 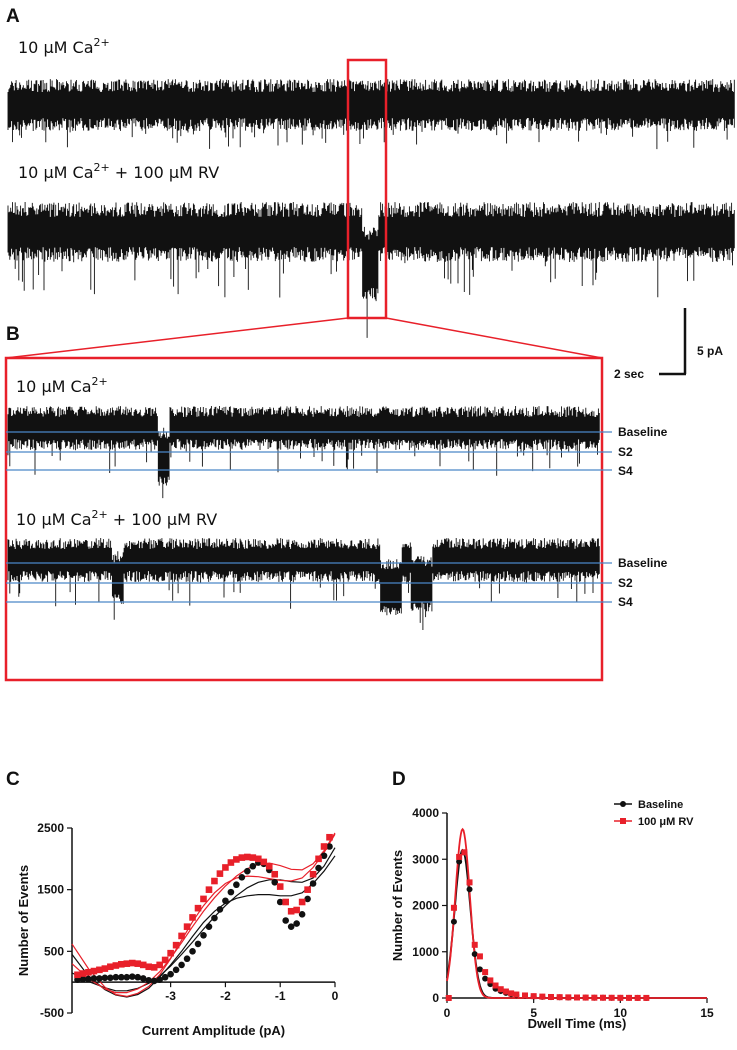 I want to click on trace-rv-zoom, so click(x=303, y=584).